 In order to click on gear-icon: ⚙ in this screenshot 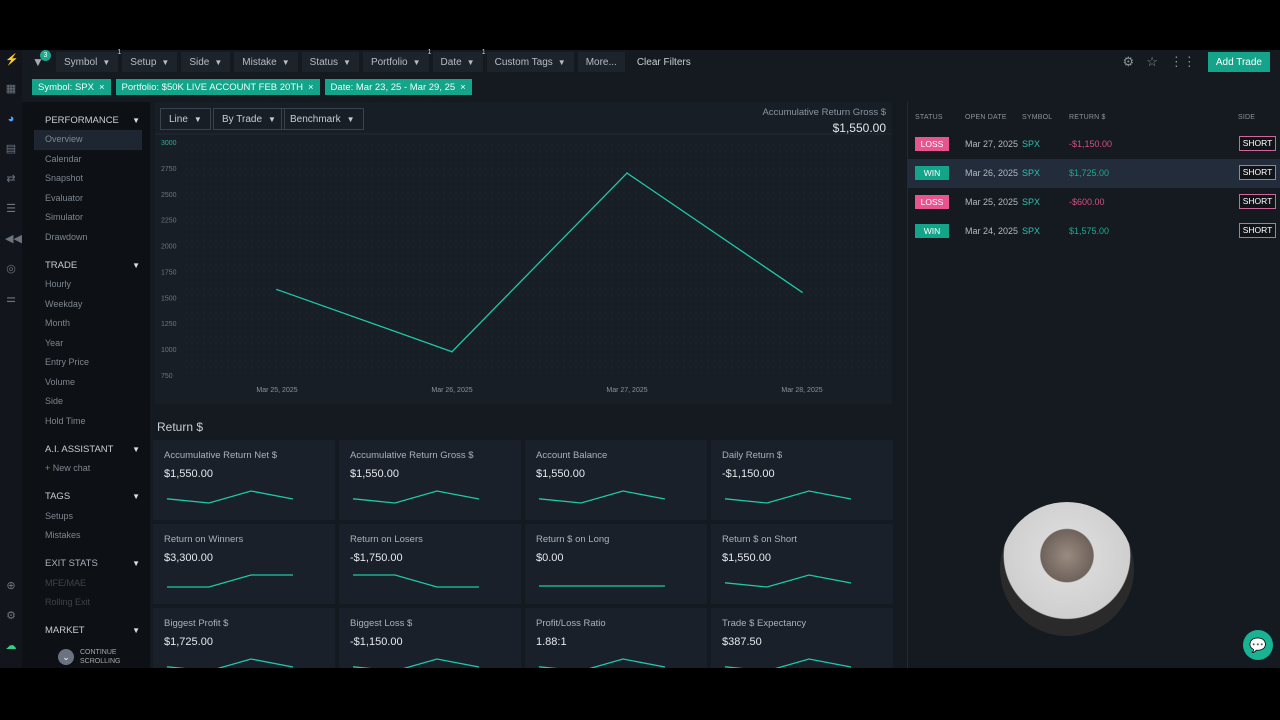, I will do `click(1128, 61)`.